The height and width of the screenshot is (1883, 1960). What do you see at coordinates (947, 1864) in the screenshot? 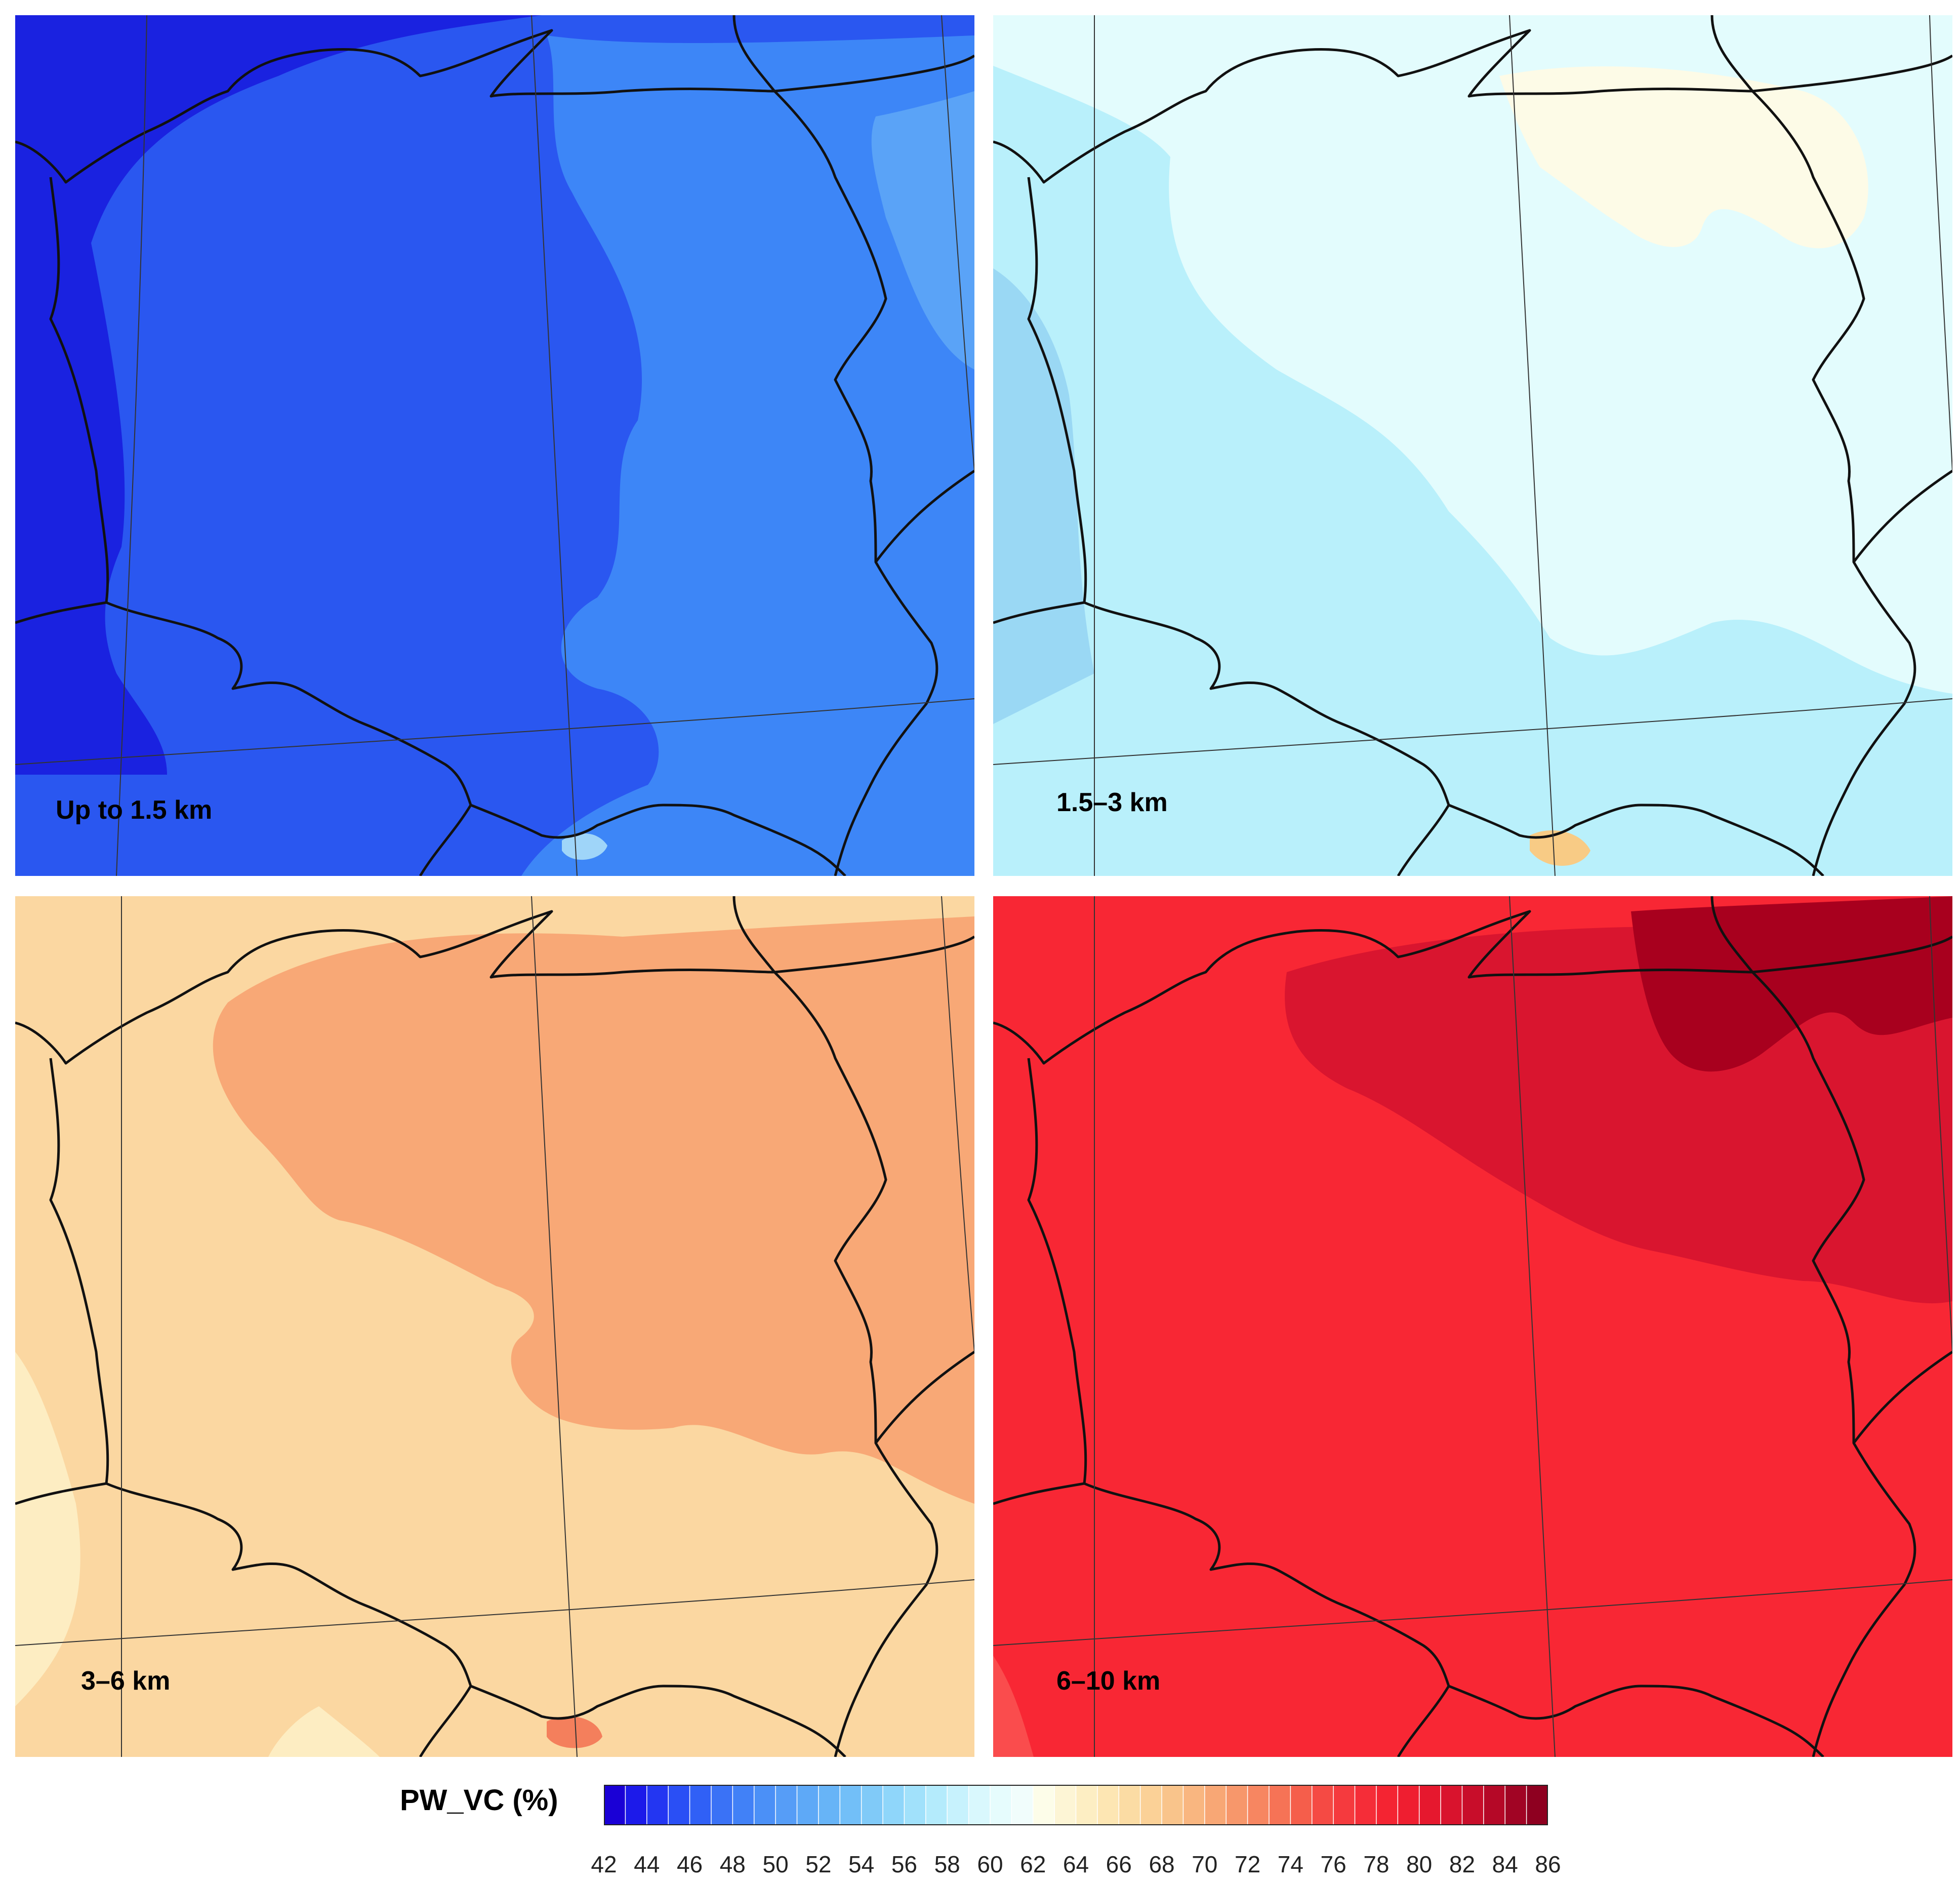
I see `colorbar-tick-label: 58` at bounding box center [947, 1864].